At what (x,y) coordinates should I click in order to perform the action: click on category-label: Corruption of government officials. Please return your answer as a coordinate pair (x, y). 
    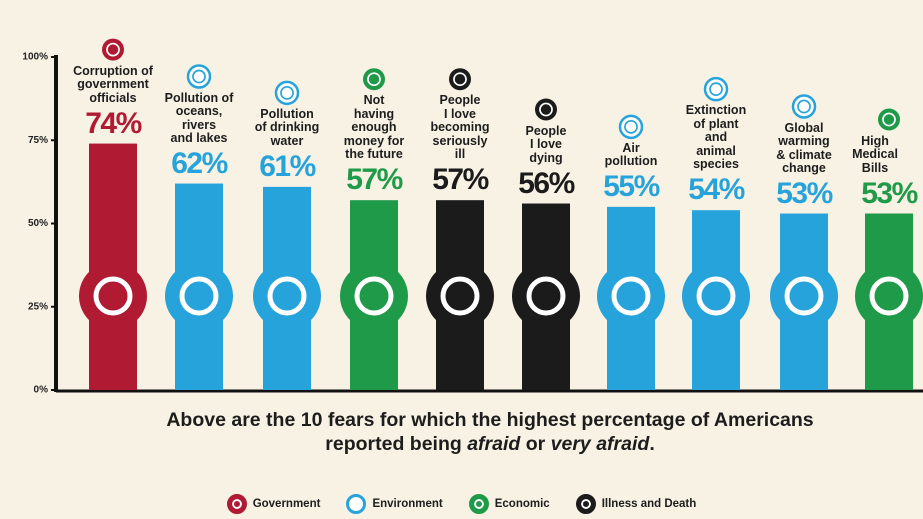
    Looking at the image, I should click on (113, 84).